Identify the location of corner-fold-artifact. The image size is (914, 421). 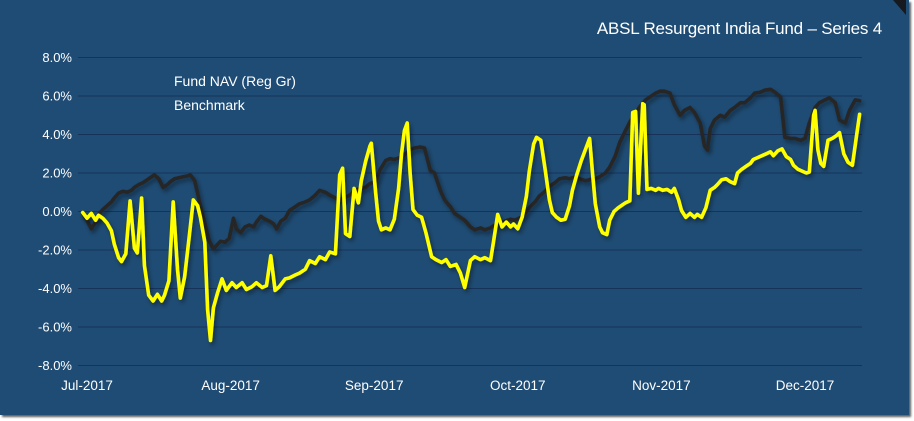
(899, 7).